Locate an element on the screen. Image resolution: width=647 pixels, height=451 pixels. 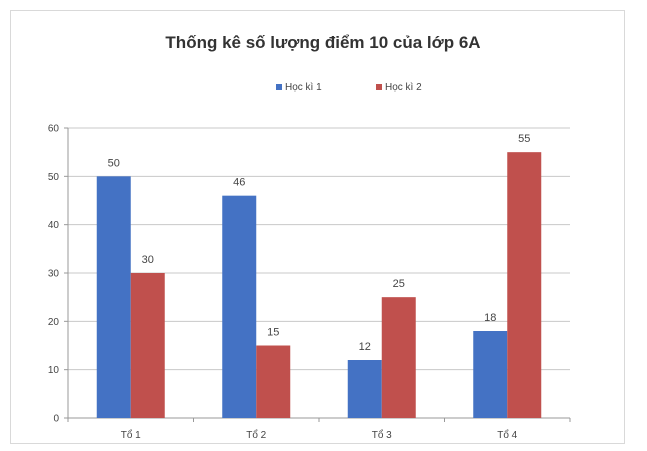
y-tick-label: 0 is located at coordinates (56, 419).